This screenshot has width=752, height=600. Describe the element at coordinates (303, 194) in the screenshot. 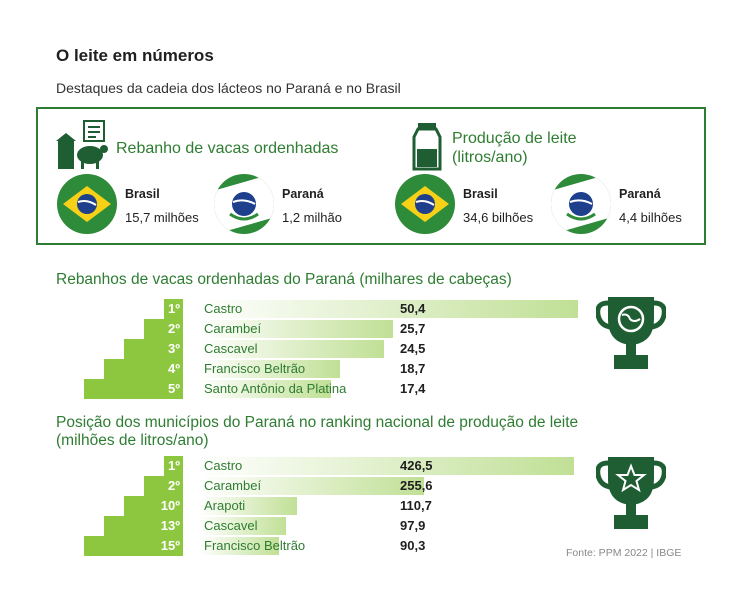

I see `herd-parana-label: Paraná` at that location.